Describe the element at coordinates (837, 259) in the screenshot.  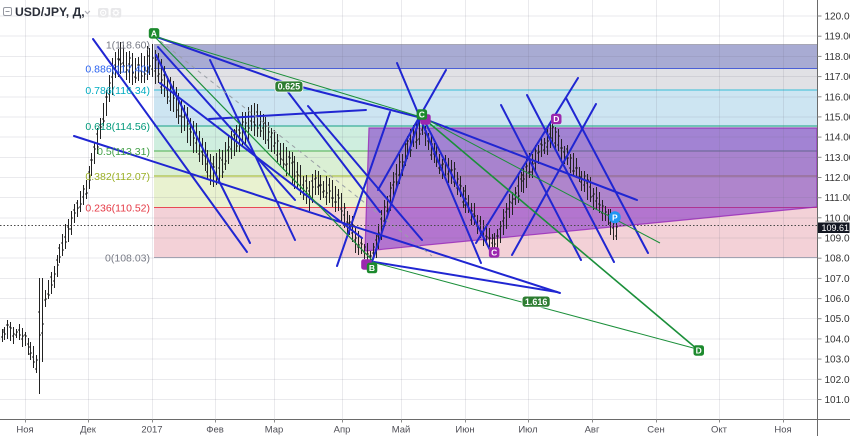
I see `svg-text: 108.00` at that location.